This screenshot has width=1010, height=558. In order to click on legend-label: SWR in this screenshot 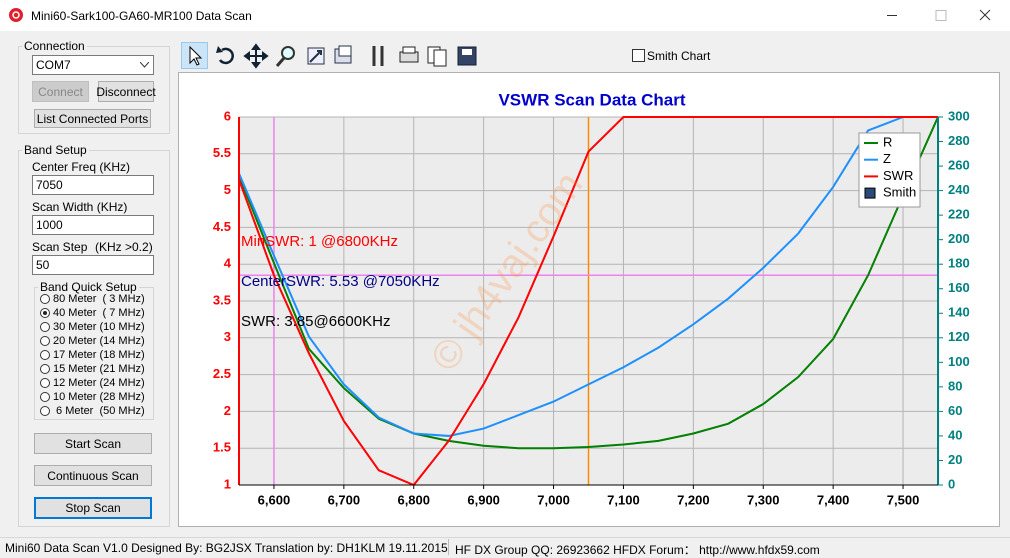, I will do `click(898, 175)`.